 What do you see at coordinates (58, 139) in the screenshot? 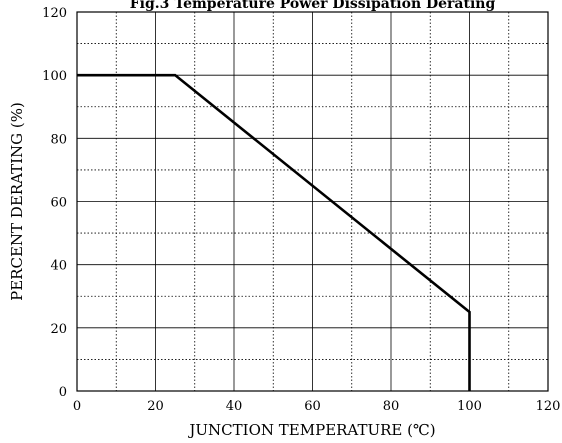
I see `y-tick-label: 80` at bounding box center [58, 139].